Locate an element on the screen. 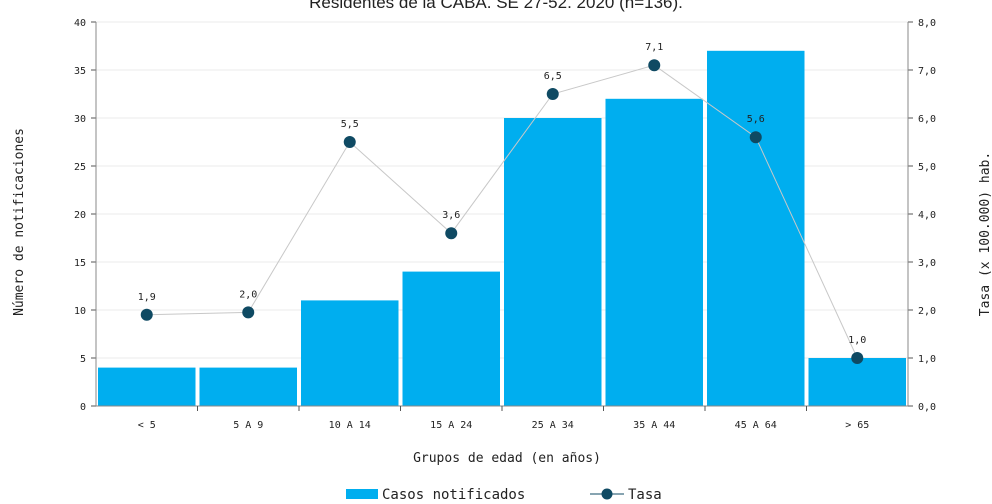 The width and height of the screenshot is (992, 504). y-tick-label-right: 3,0 is located at coordinates (927, 263).